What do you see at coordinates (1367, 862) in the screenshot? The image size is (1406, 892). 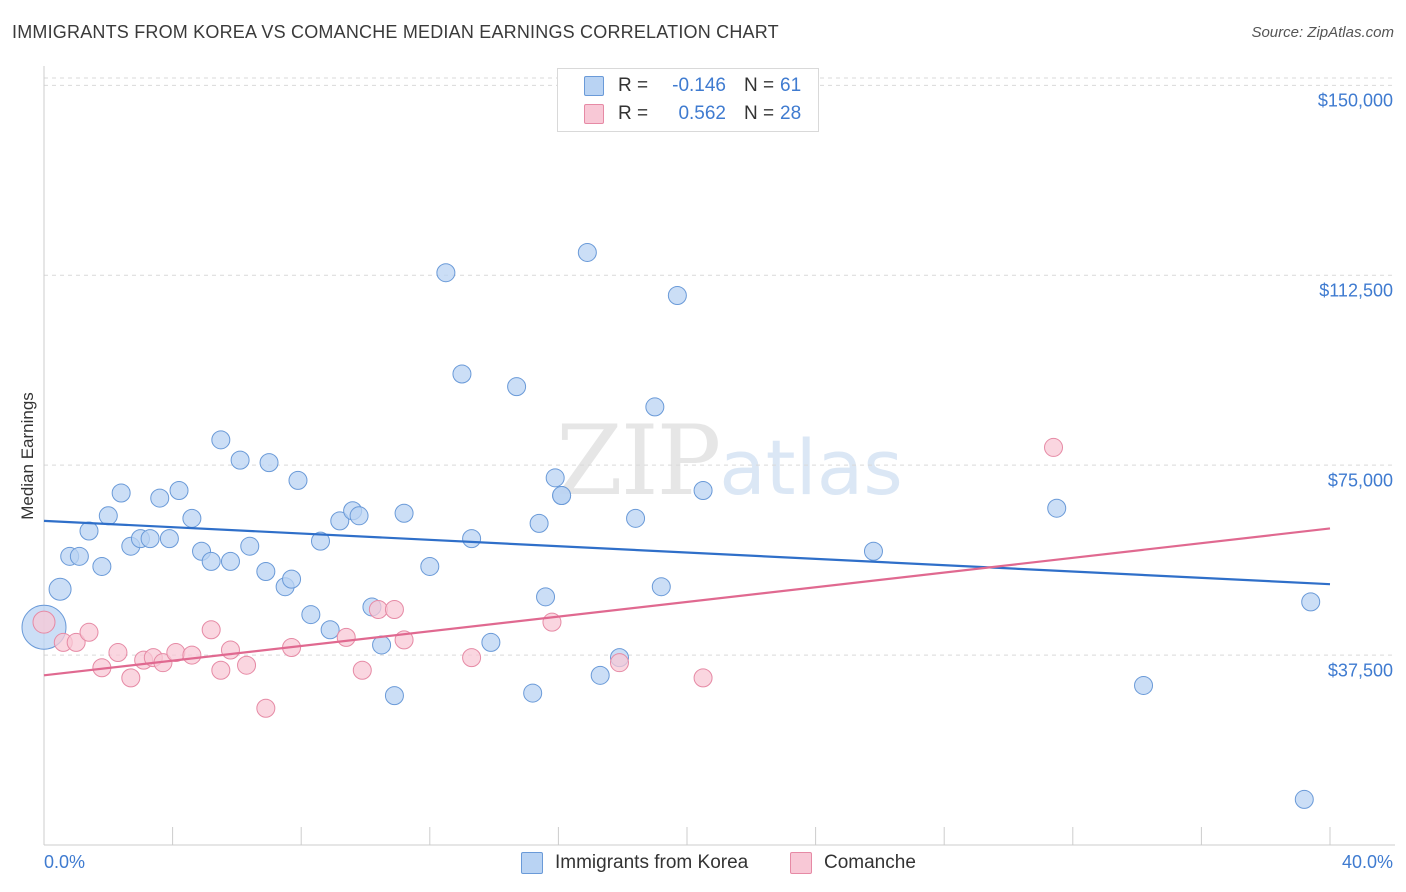 I see `x-tick-label-max: 40.0%` at bounding box center [1367, 862].